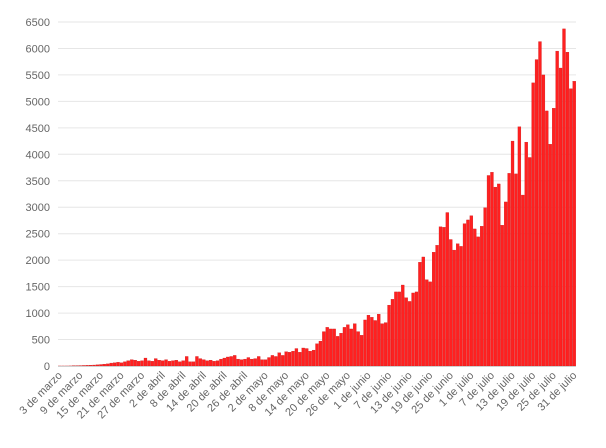 The height and width of the screenshot is (448, 606). What do you see at coordinates (38, 288) in the screenshot?
I see `y-tick-label: 1500` at bounding box center [38, 288].